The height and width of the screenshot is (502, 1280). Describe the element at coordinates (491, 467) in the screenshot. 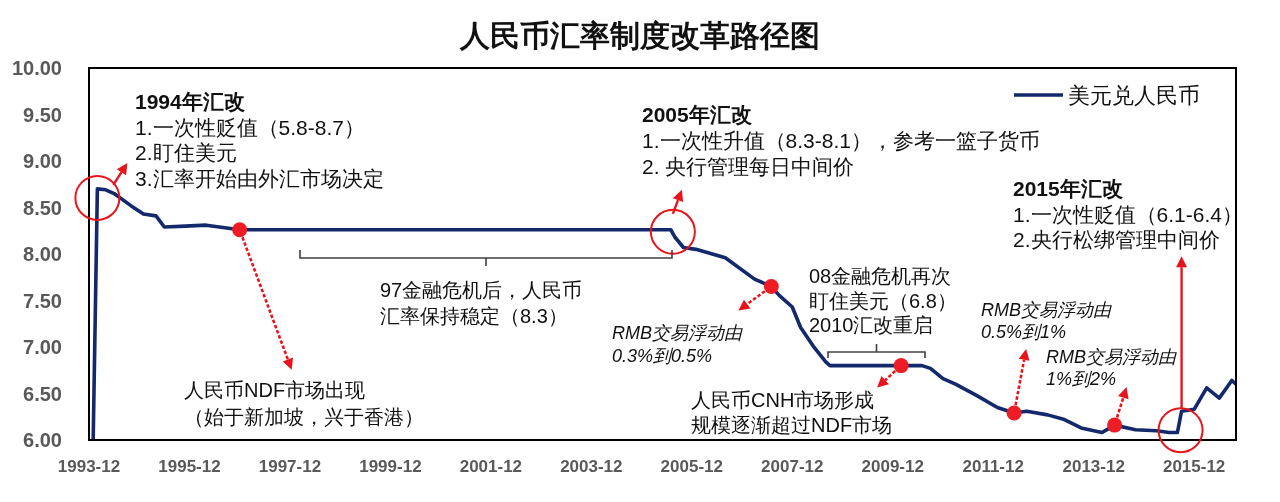

I see `x-tick-label: 2001-12` at that location.